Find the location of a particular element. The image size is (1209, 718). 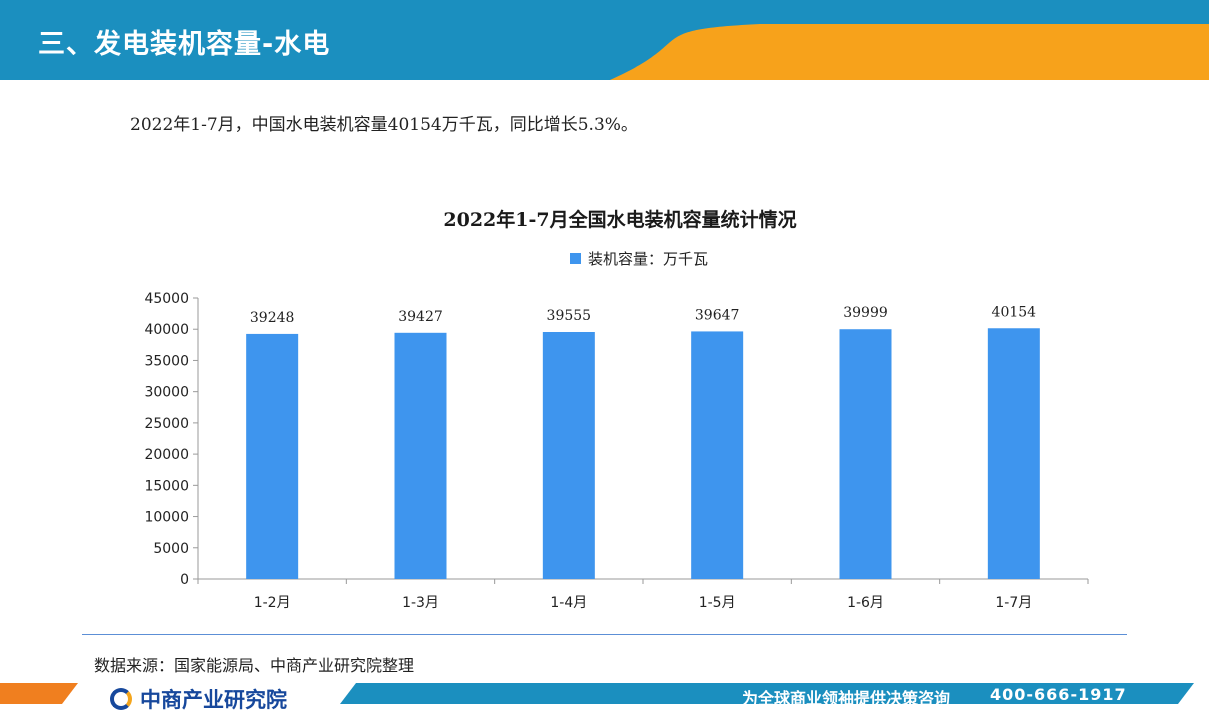

x-tick-label: 1-5月 is located at coordinates (717, 603).